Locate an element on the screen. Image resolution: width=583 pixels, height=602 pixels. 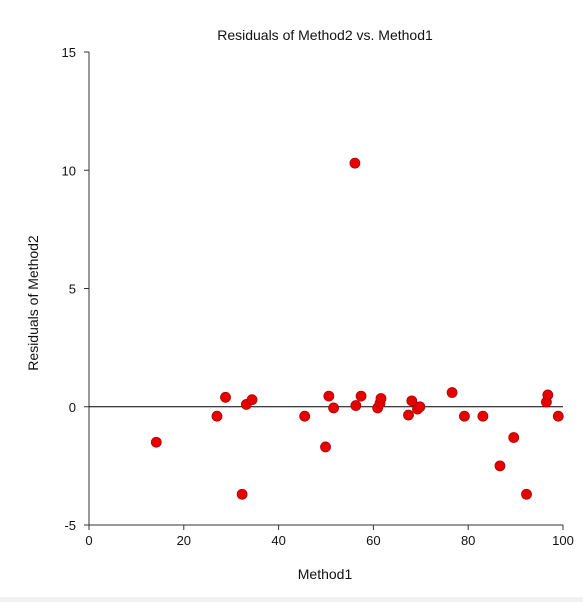
chart-title: Residuals of Method2 vs. Method1 is located at coordinates (325, 35).